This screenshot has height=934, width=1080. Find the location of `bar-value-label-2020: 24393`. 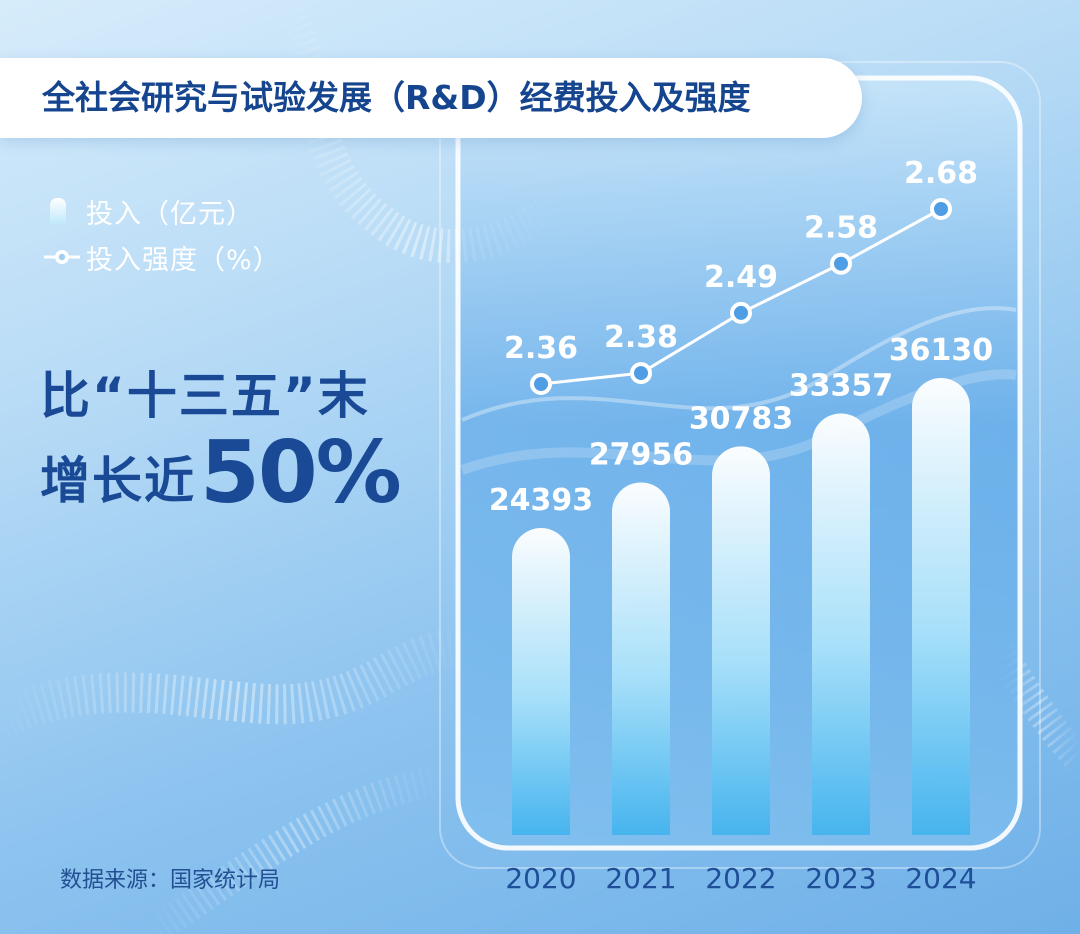

bar-value-label-2020: 24393 is located at coordinates (541, 500).